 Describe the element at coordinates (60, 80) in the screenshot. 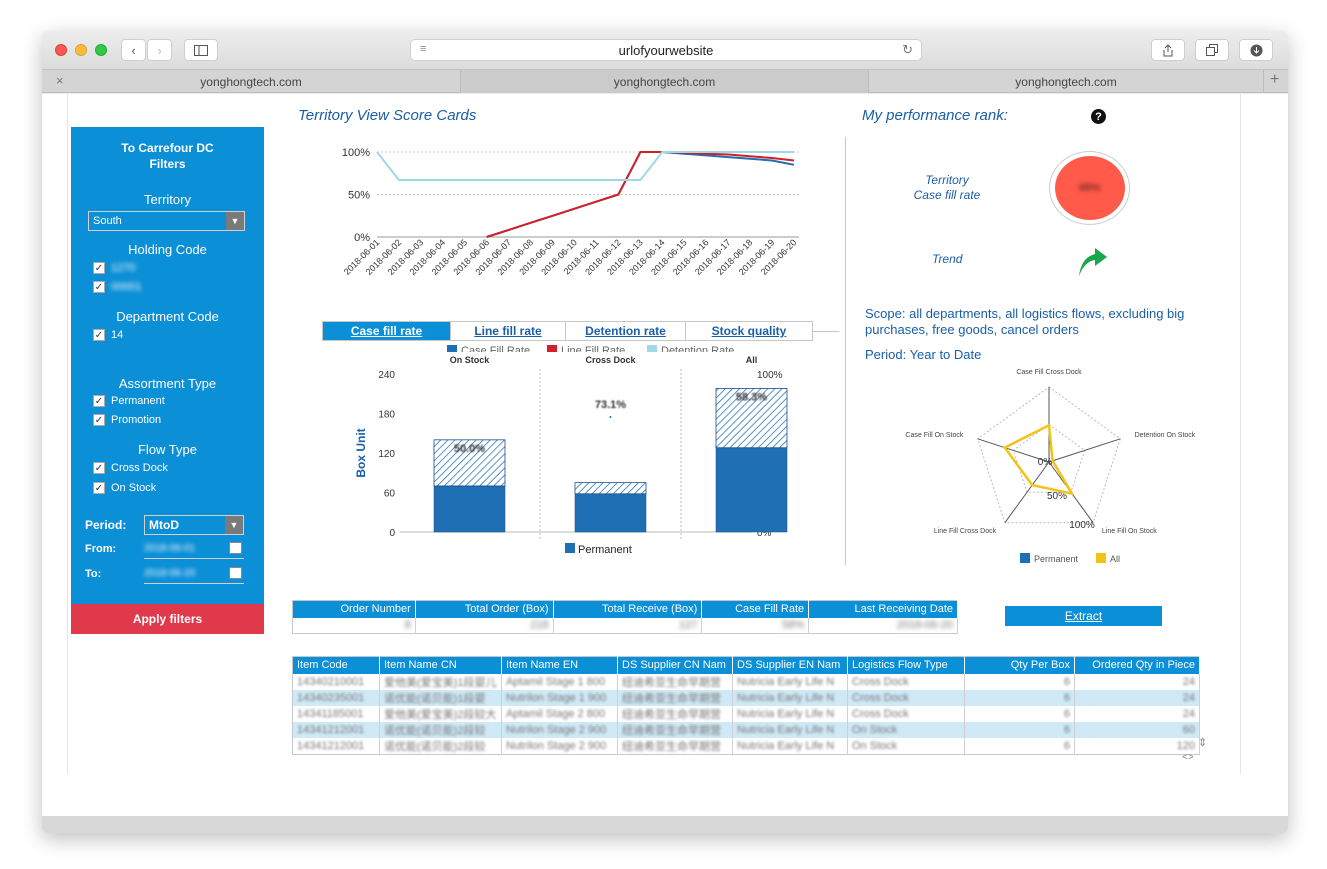

I see `close-tab-icon: ×` at that location.